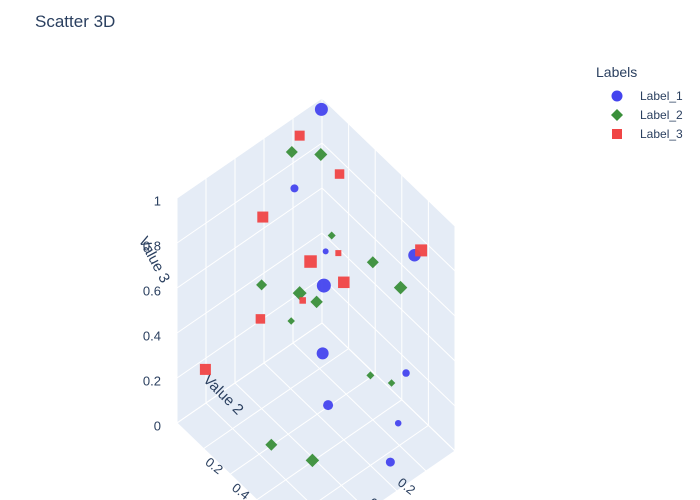 This screenshot has width=700, height=500. I want to click on legend-label: Label_3, so click(661, 133).